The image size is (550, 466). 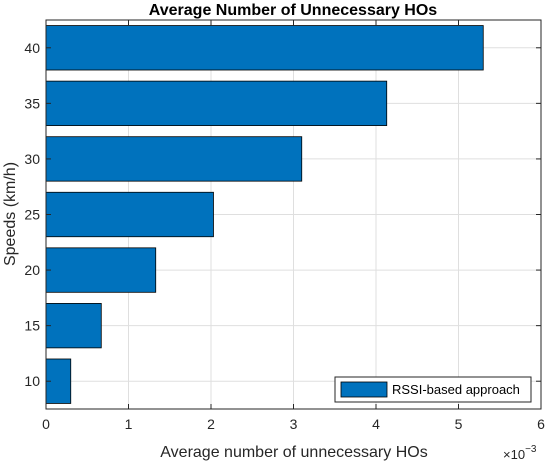 What do you see at coordinates (376, 424) in the screenshot?
I see `x-tick-label: 4` at bounding box center [376, 424].